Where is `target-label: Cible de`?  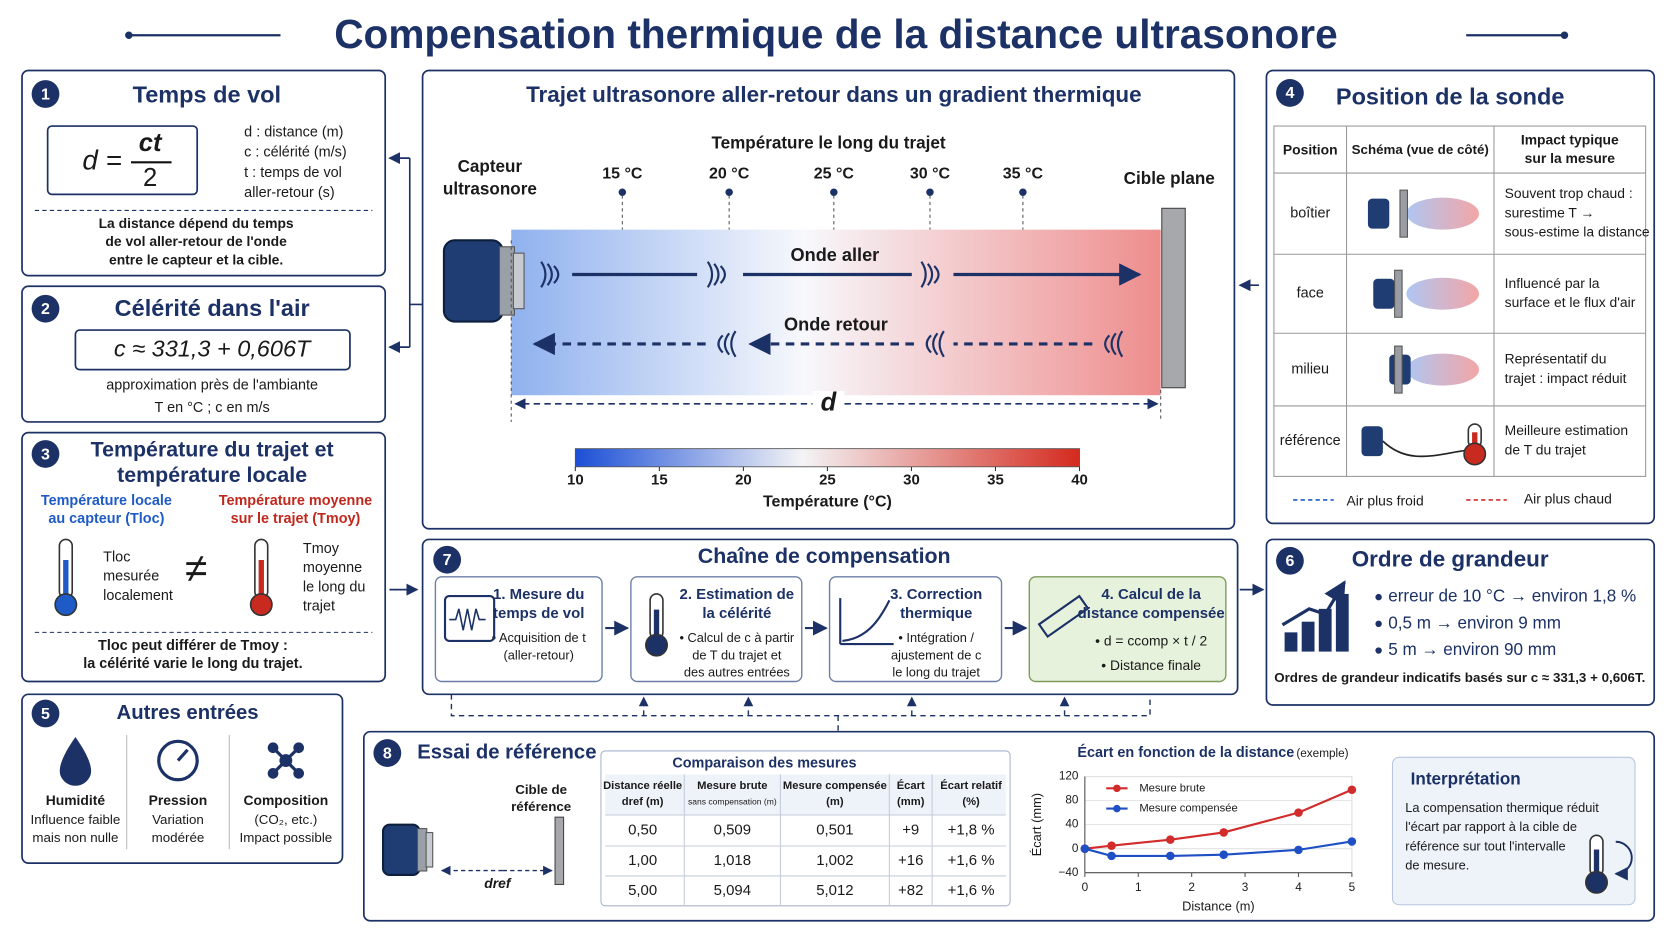
target-label: Cible de is located at coordinates (541, 789).